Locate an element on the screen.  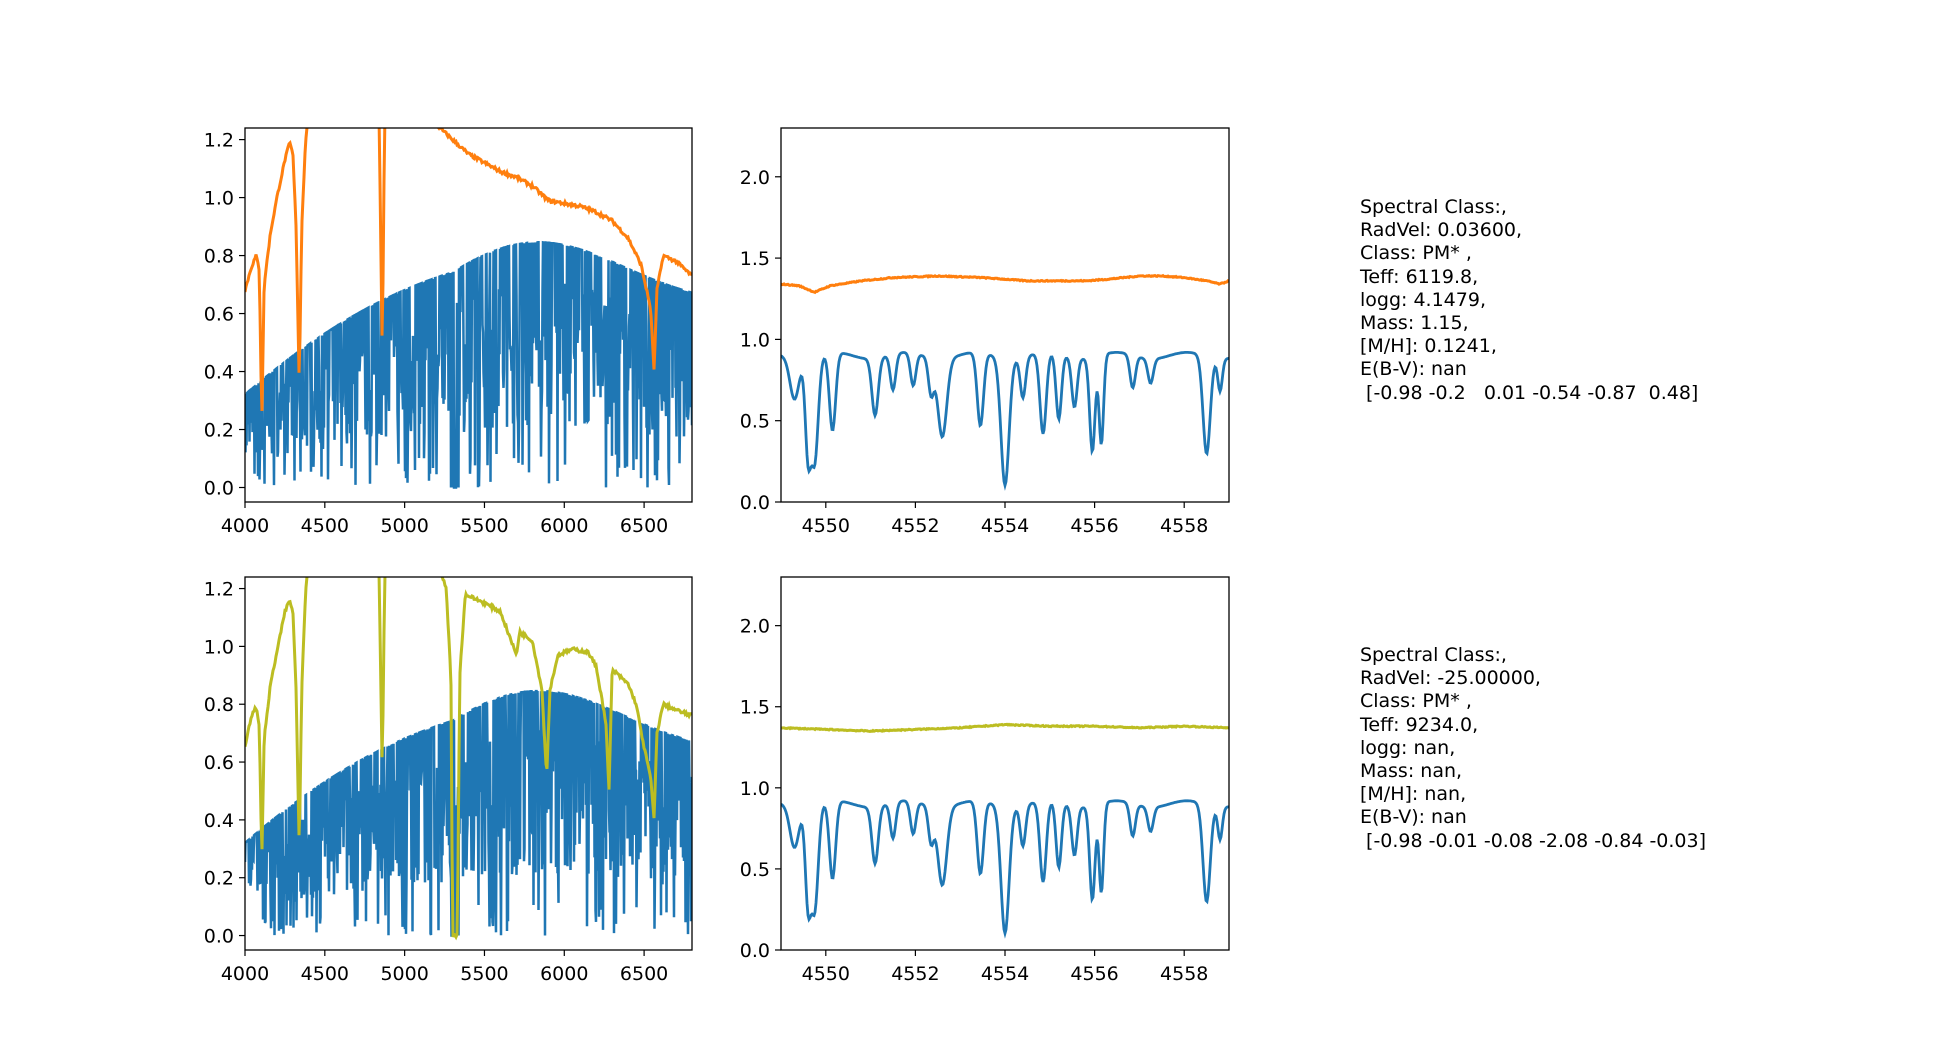
chart-panel-4: 4550 4552 4554 4556 4558 0.0 0.5 1.0 1.5 2.0 is located at coordinates (985, 780).